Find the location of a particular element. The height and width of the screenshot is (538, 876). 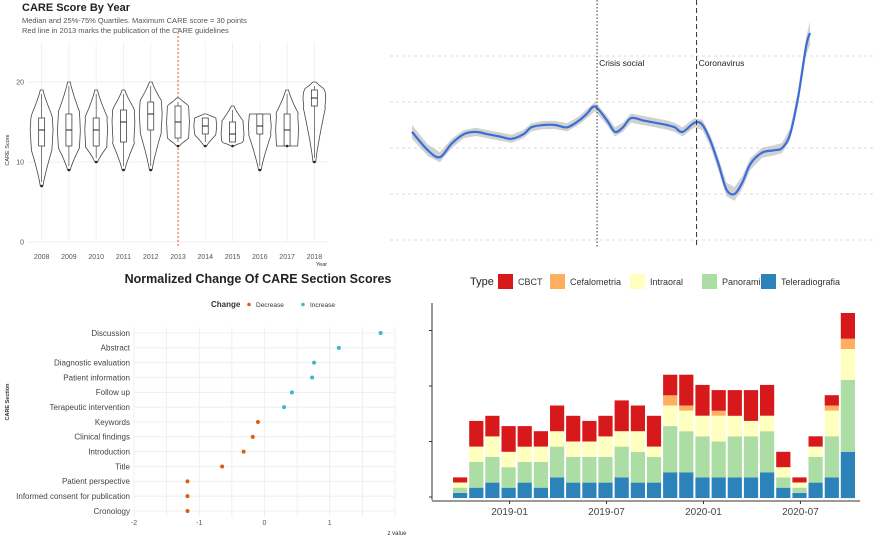

legend-dot-decrease is located at coordinates (249, 304).